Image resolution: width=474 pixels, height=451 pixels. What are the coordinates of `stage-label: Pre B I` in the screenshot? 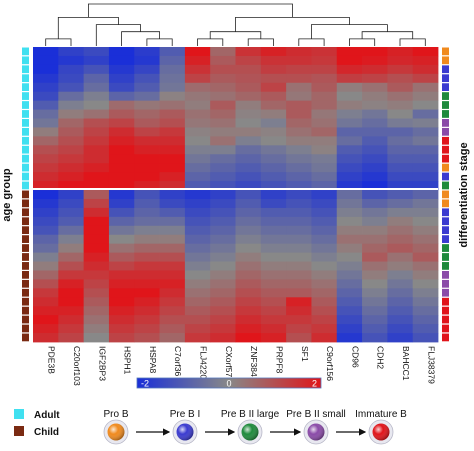 It's located at (185, 414).